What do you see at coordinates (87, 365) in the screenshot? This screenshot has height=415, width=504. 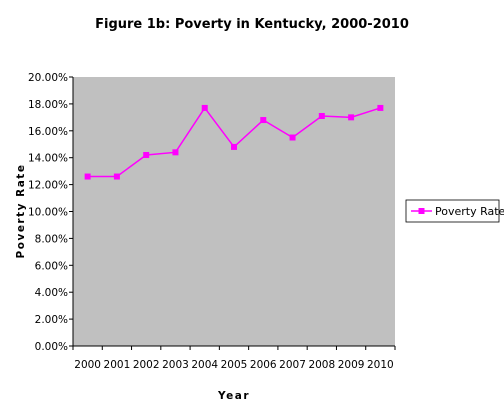 I see `x-tick-label: 2000` at bounding box center [87, 365].